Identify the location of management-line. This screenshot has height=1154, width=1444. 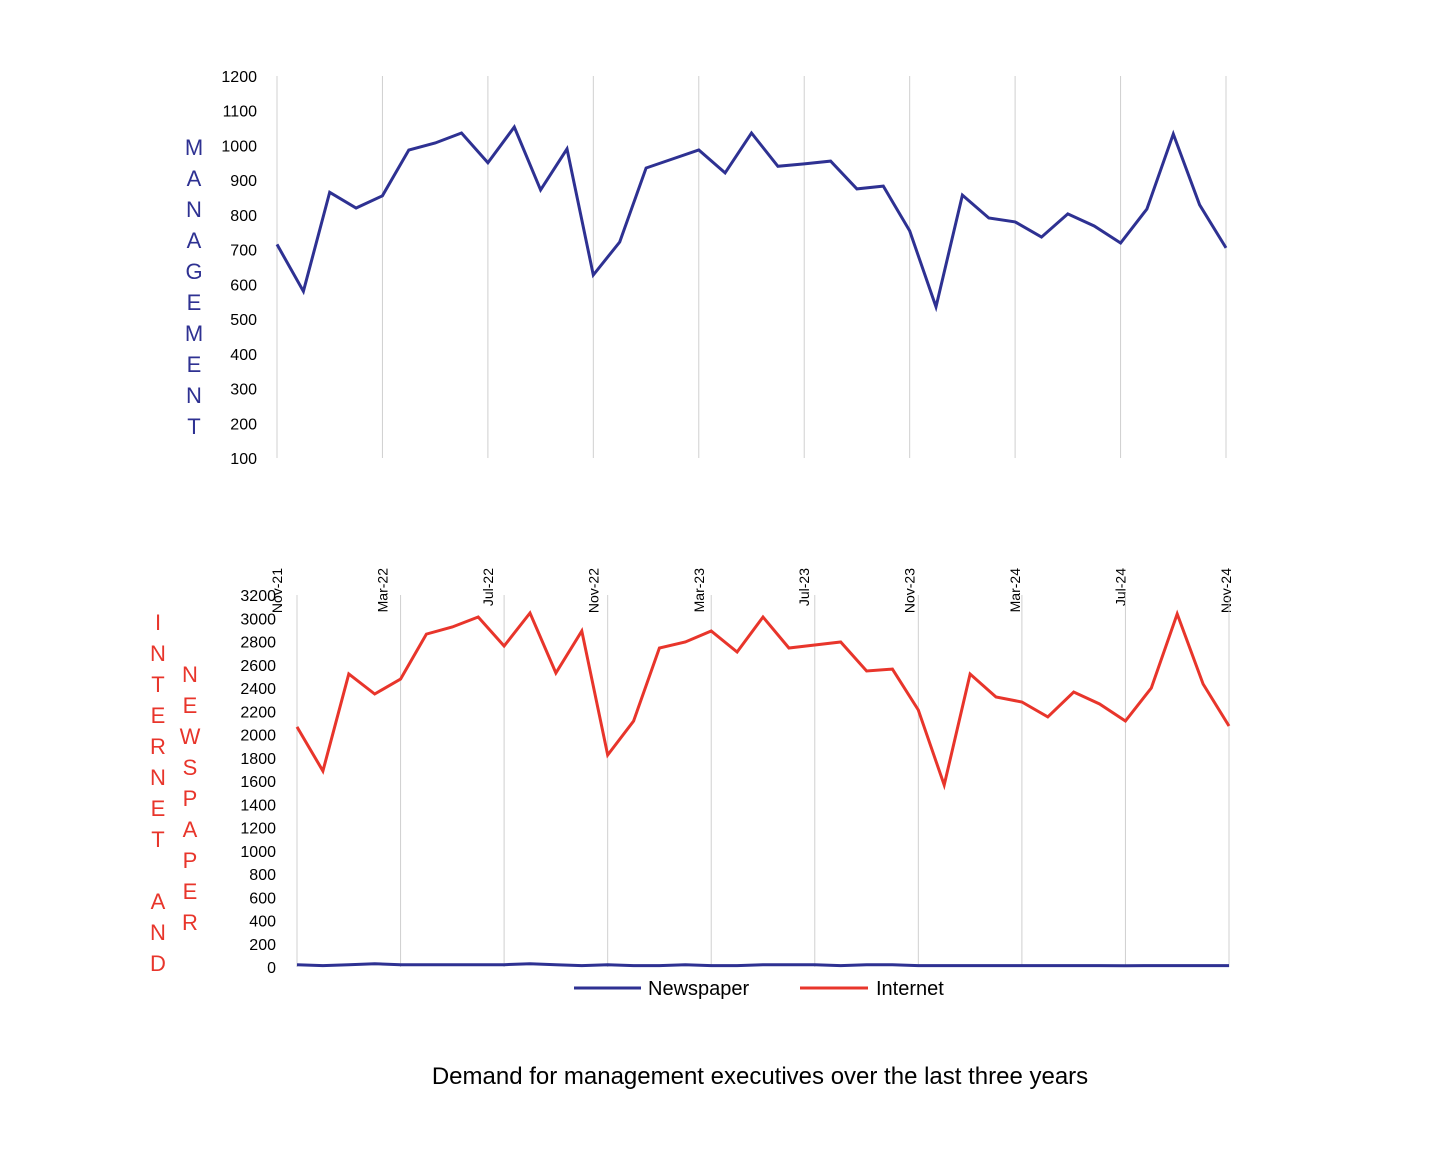
(751, 218).